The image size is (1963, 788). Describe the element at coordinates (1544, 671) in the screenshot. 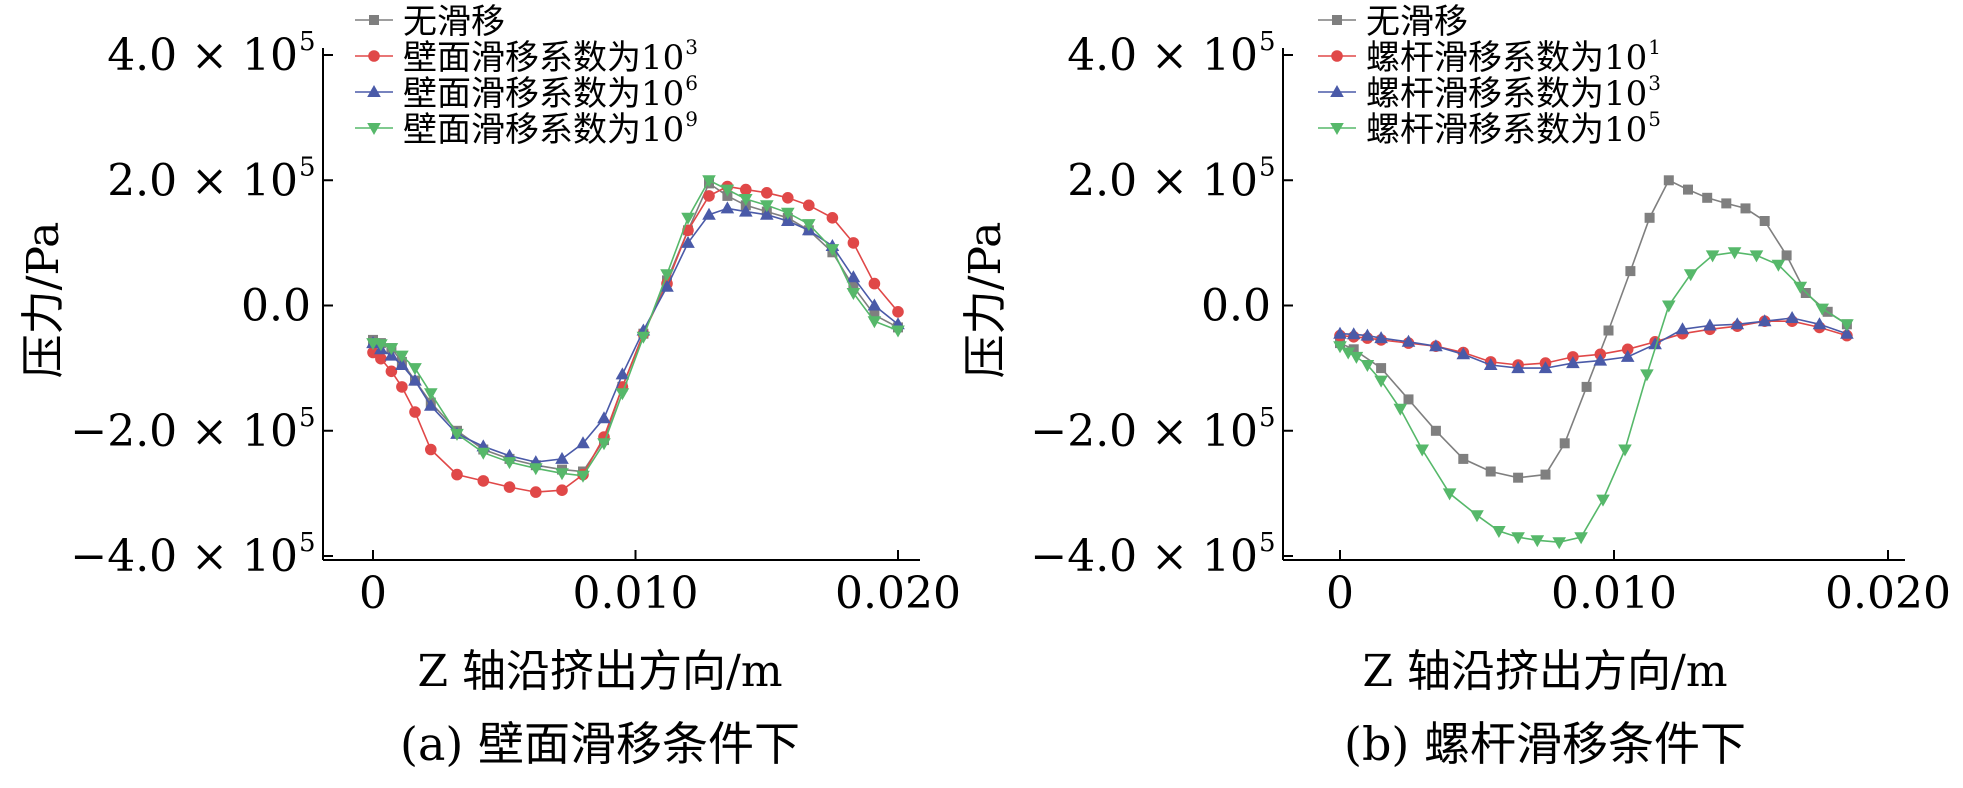

I see `x-axis-label: Z 轴沿挤出方向/m` at that location.